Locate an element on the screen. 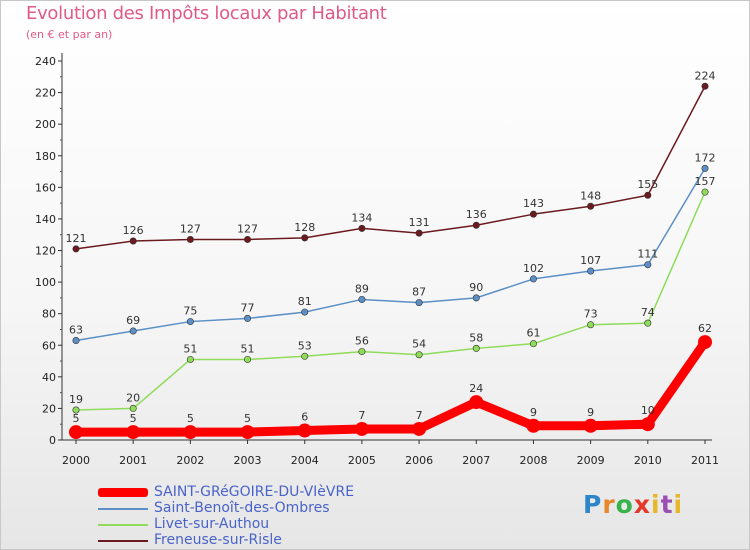 The image size is (750, 550). data-label: 56 is located at coordinates (362, 341).